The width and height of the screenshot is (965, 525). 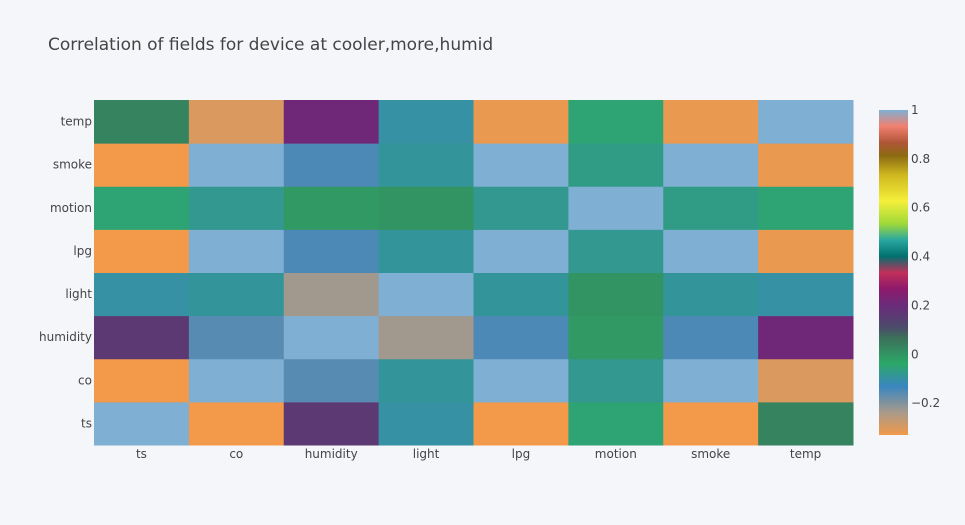 I want to click on heatmap-cell-humidity-temp, so click(x=806, y=337).